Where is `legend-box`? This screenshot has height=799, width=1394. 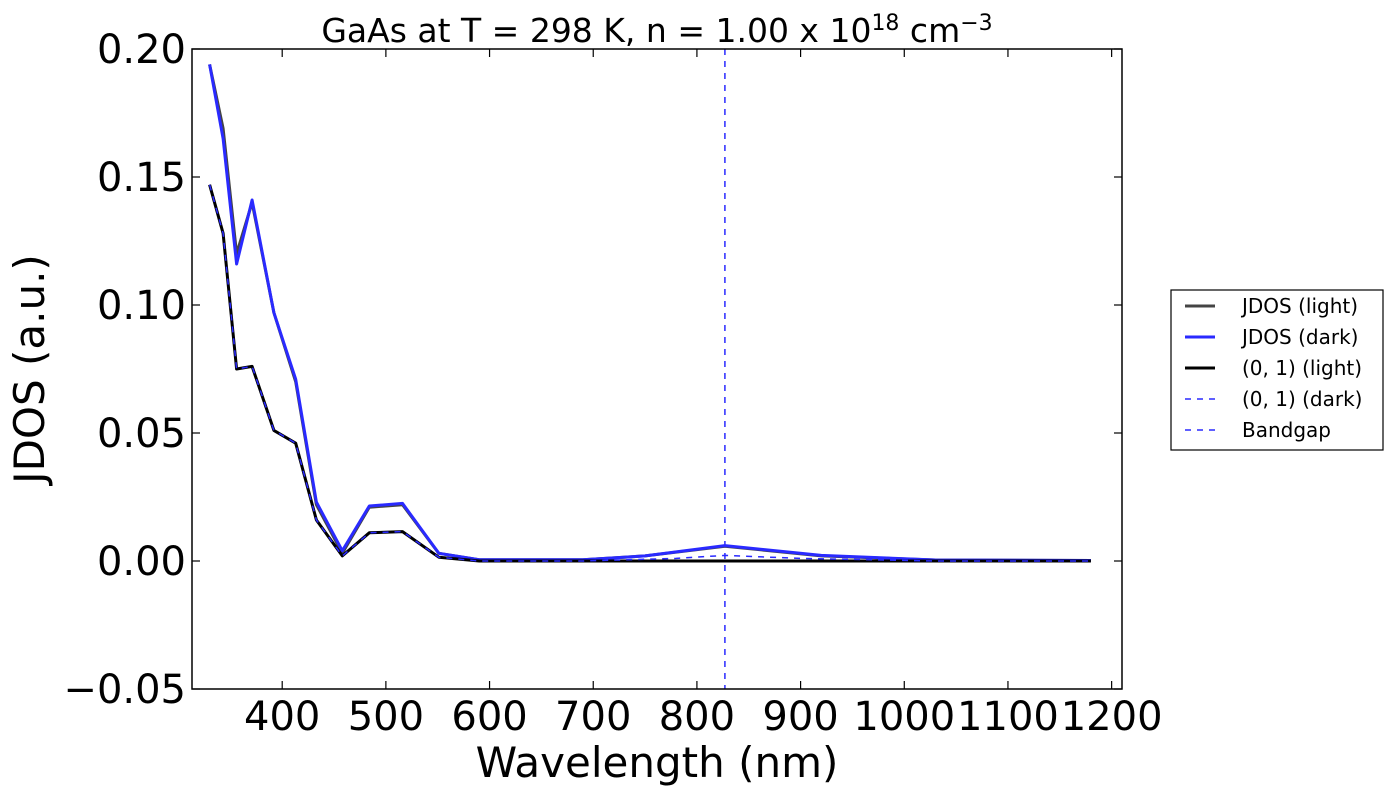 legend-box is located at coordinates (1277, 370).